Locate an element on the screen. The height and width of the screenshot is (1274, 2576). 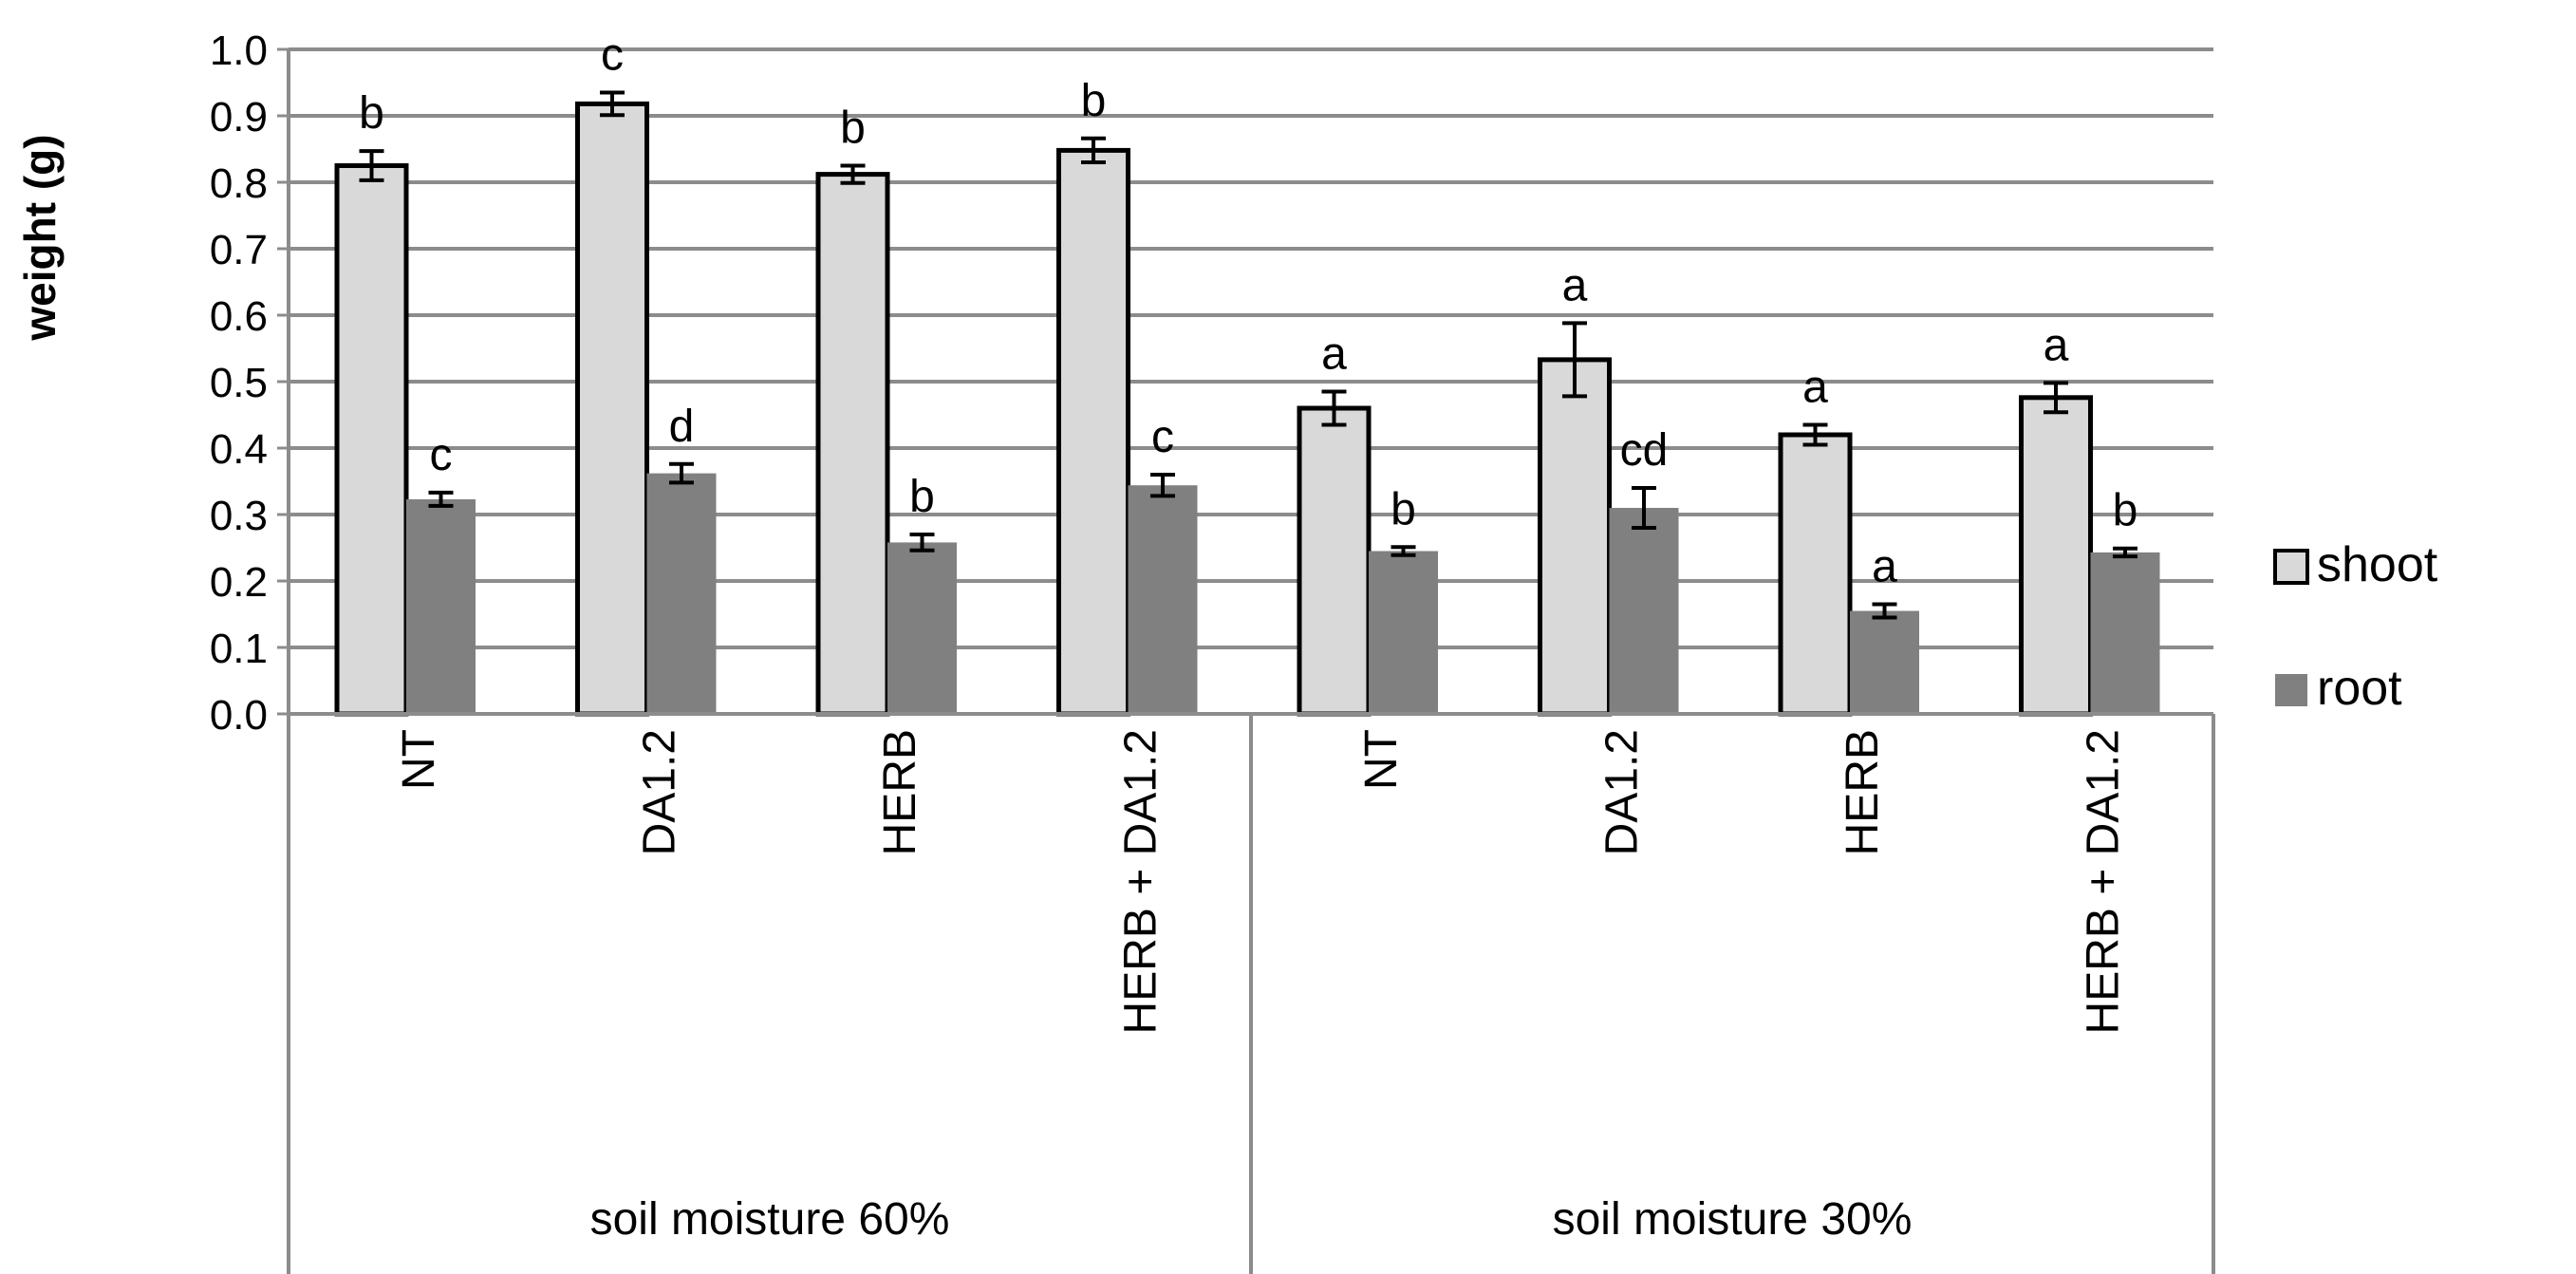
legend: shoot root is located at coordinates (2355, 626).